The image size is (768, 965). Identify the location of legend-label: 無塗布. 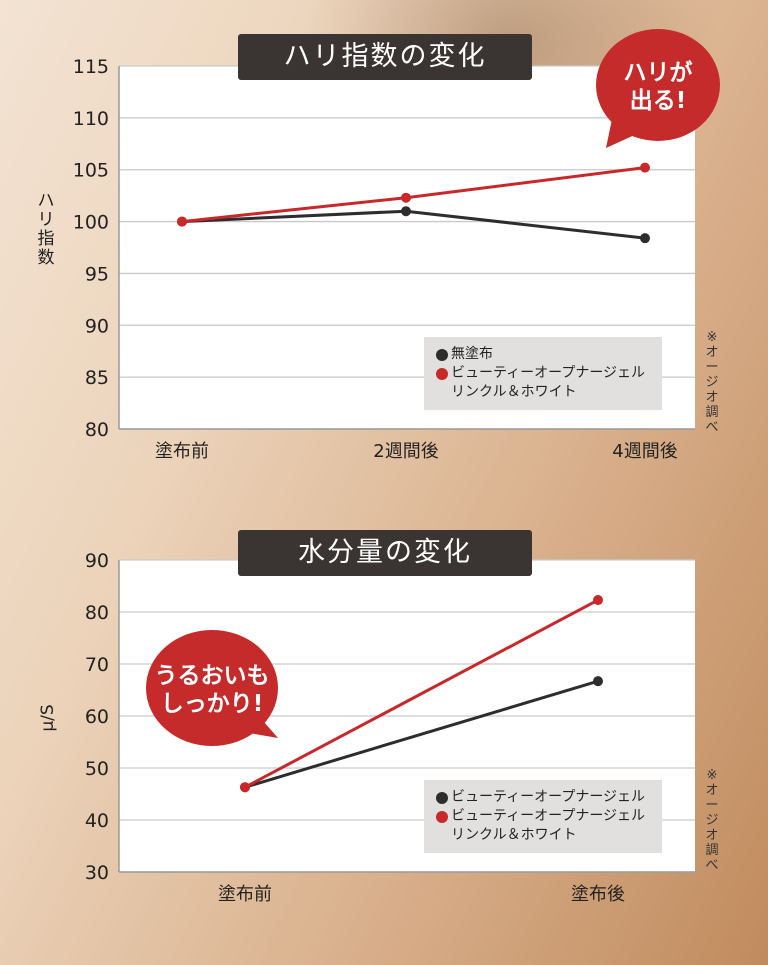
(472, 354).